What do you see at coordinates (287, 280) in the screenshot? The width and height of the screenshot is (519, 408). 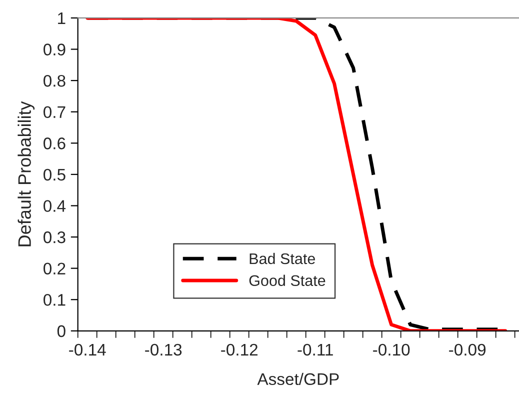 I see `legend-label: Good State` at bounding box center [287, 280].